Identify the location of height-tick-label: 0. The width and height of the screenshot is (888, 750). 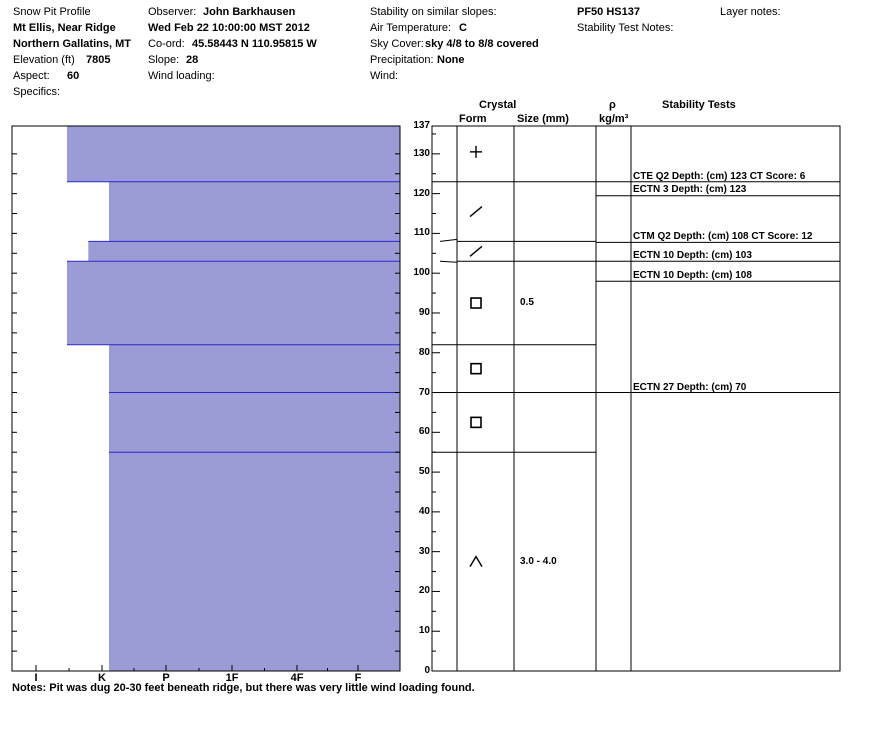
(427, 670).